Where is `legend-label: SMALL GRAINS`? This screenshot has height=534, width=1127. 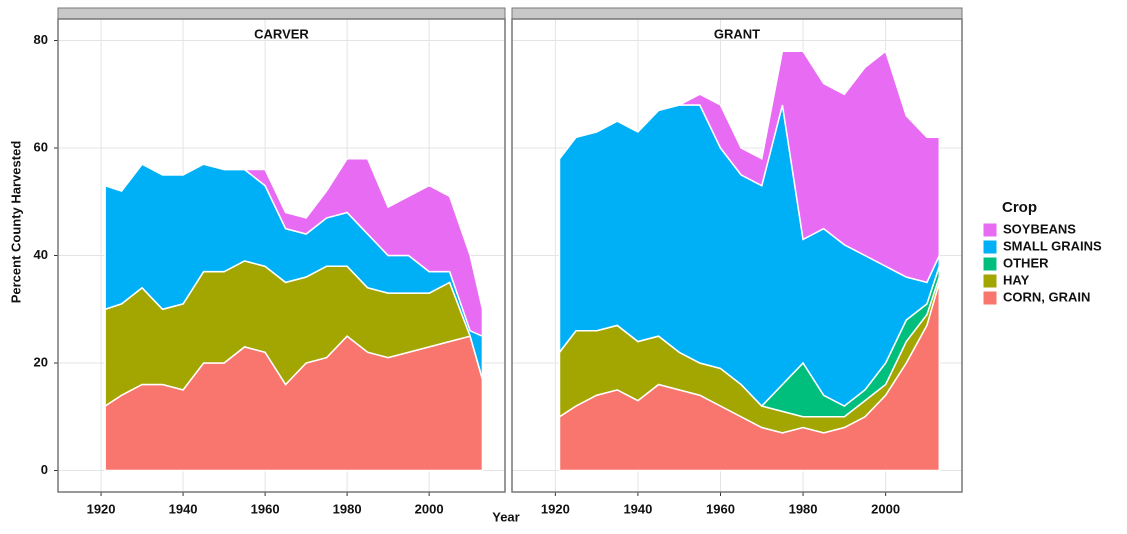 legend-label: SMALL GRAINS is located at coordinates (1052, 245).